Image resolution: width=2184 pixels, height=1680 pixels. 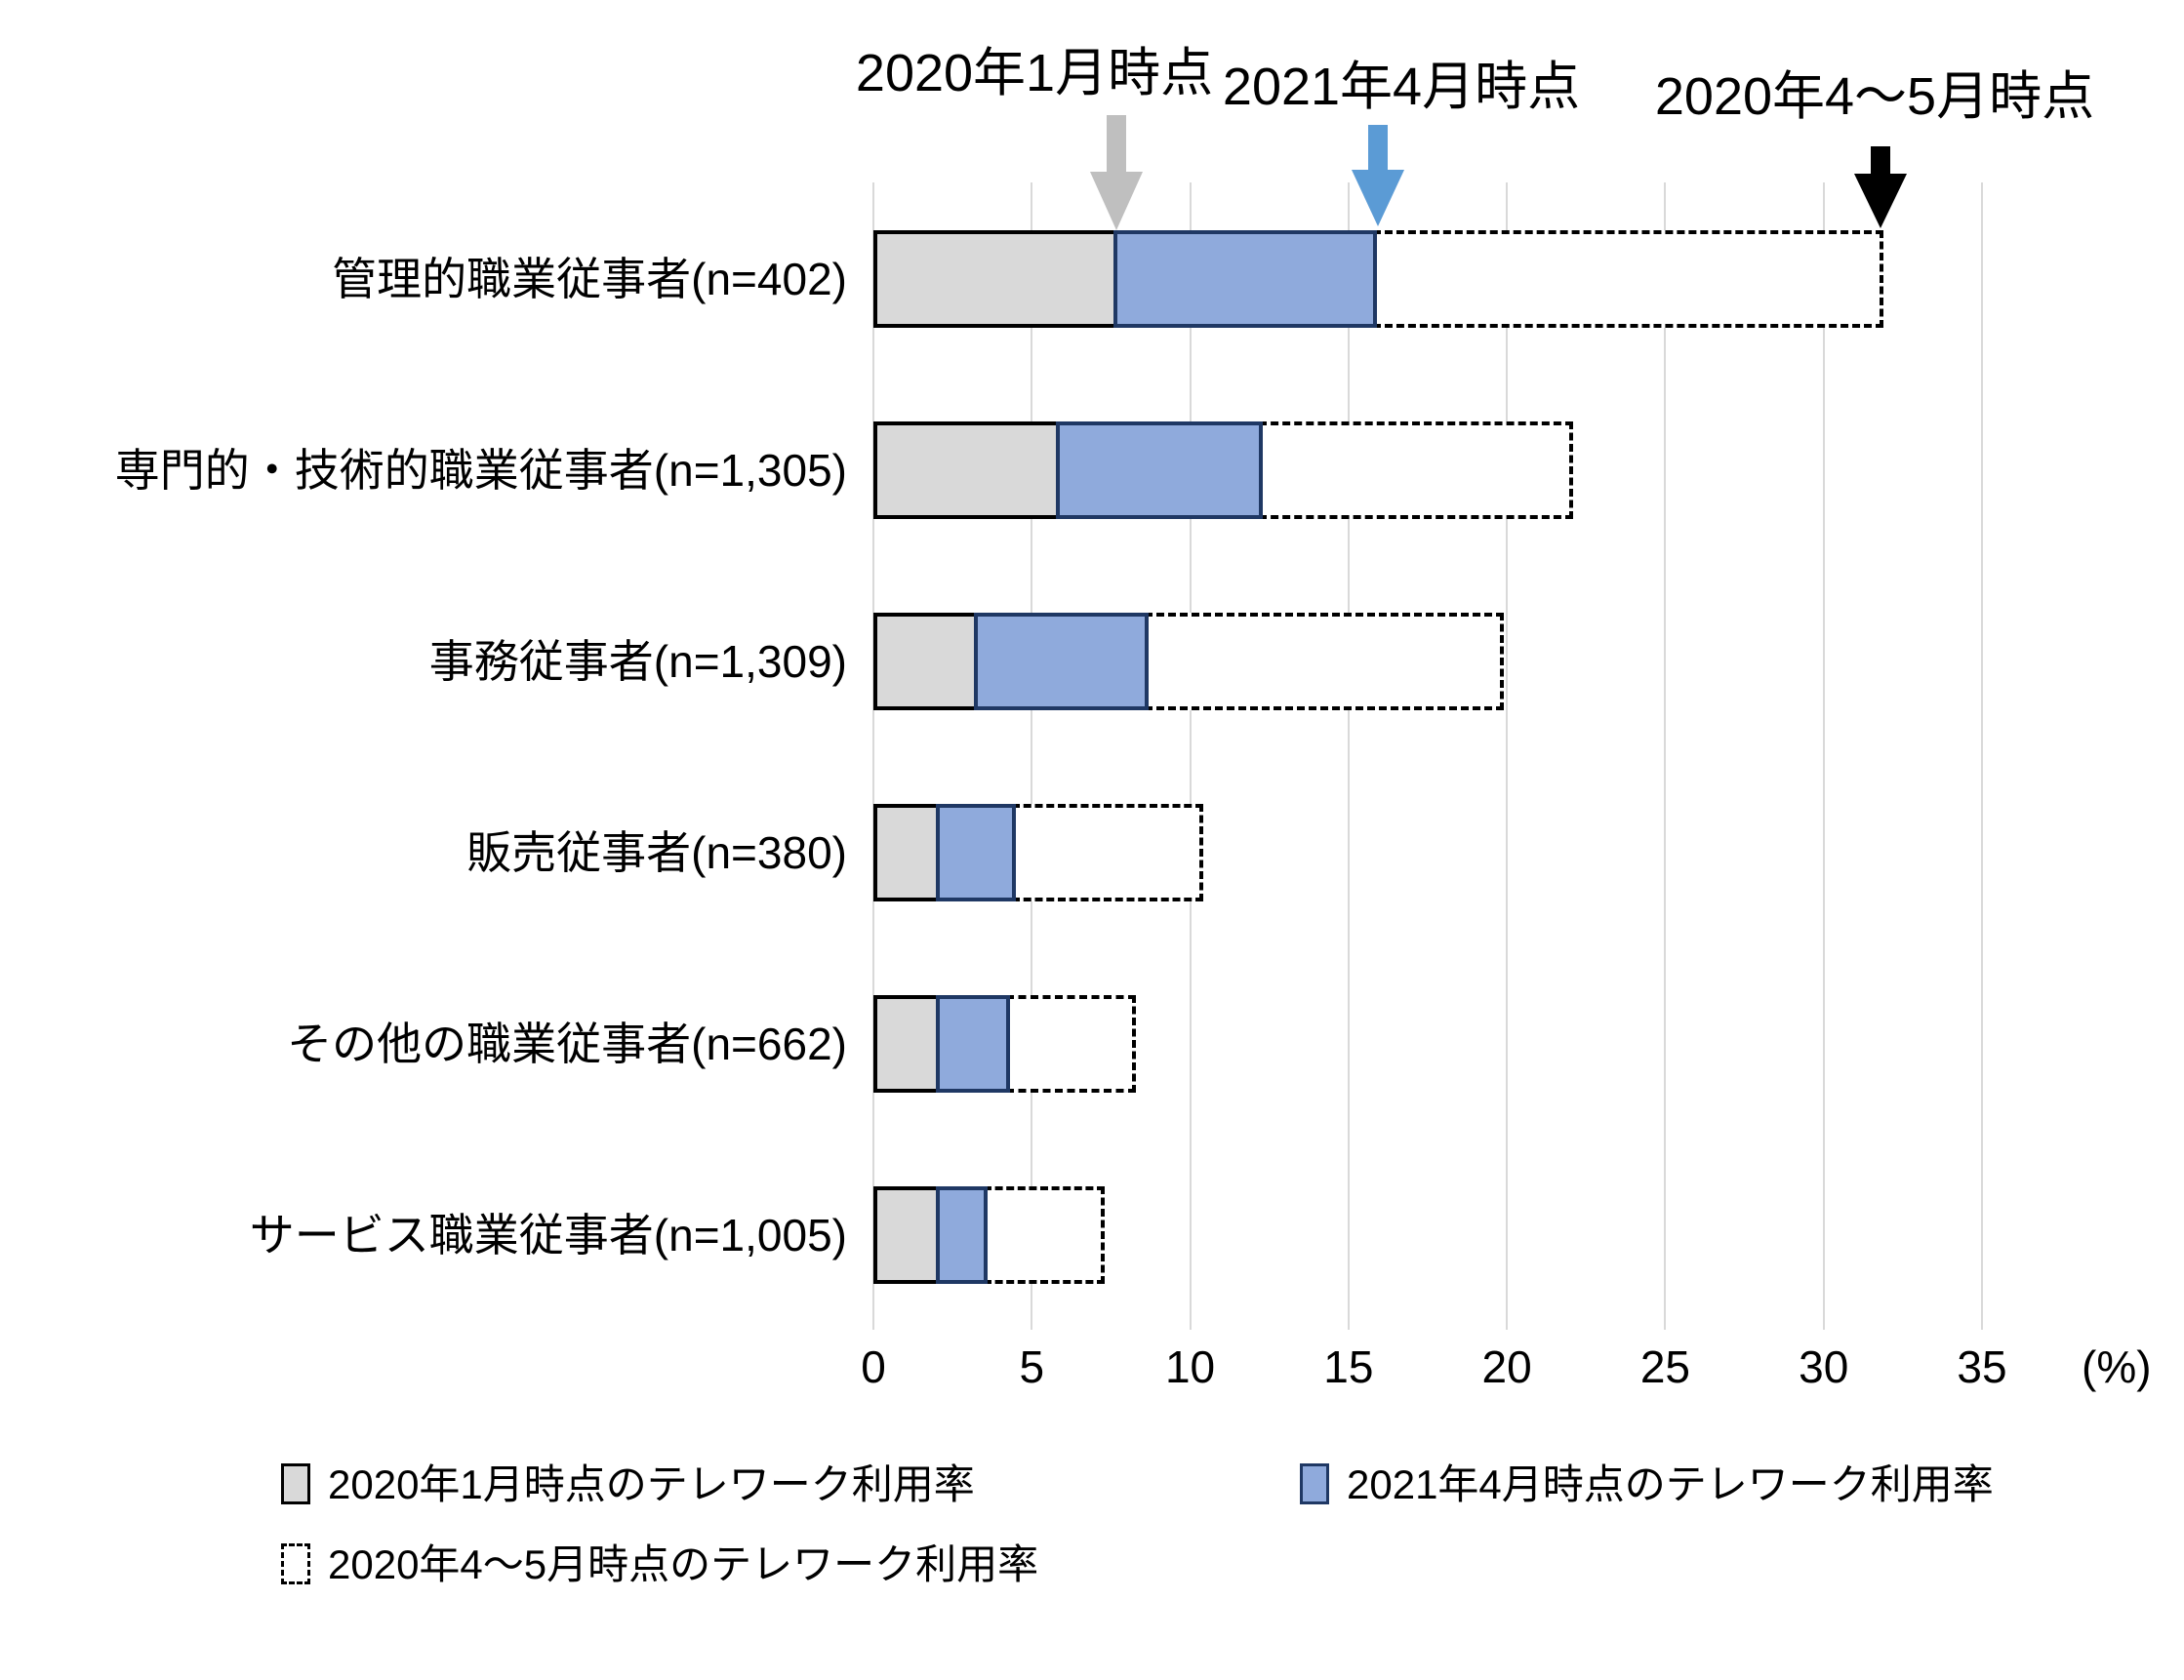 I want to click on x-tick-label-20: 20, so click(x=1506, y=1366).